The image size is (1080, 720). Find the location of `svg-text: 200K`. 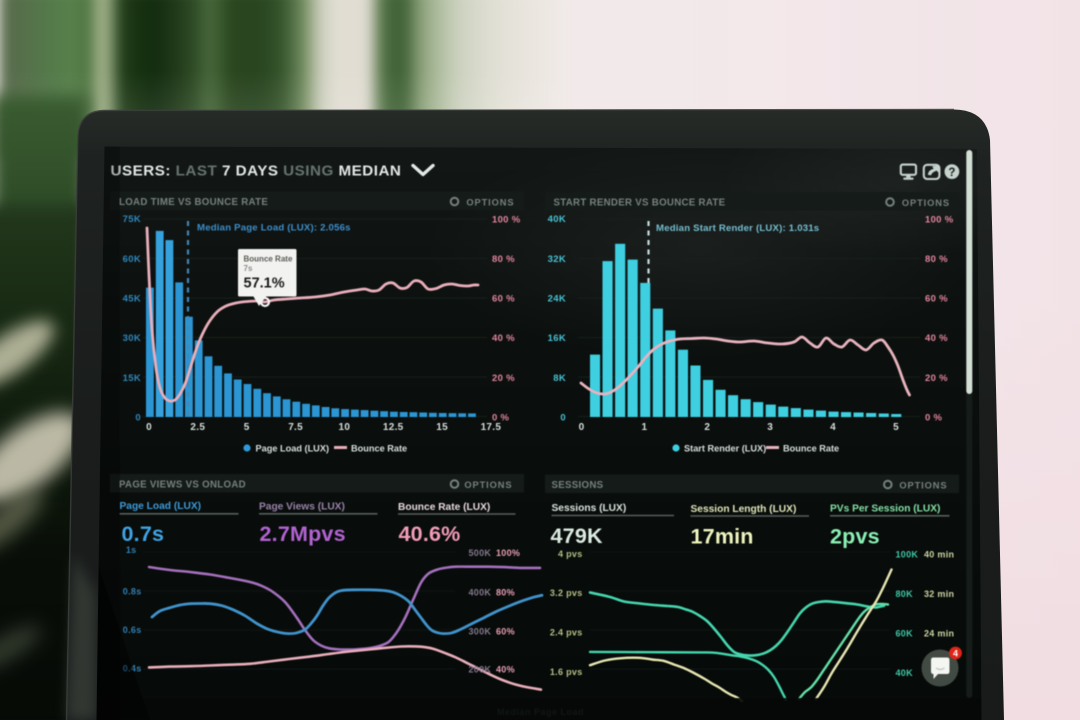

svg-text: 200K is located at coordinates (480, 670).